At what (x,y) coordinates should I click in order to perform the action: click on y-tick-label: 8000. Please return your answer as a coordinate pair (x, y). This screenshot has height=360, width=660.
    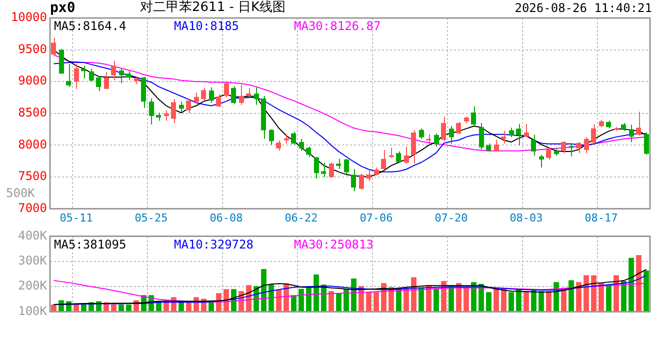
    Looking at the image, I should click on (32, 144).